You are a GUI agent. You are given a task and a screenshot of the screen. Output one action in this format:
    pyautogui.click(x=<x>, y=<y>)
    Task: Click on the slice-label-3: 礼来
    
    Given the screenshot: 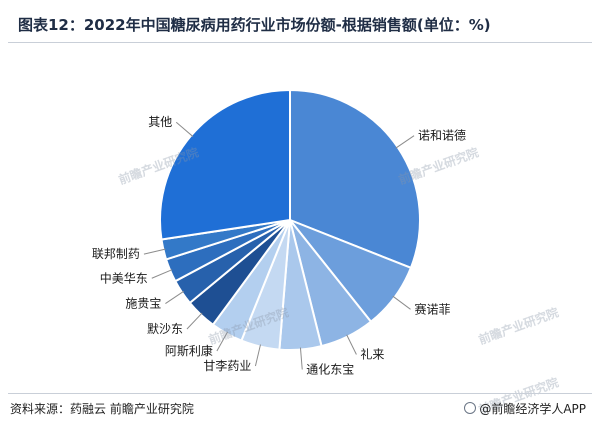 What is the action you would take?
    pyautogui.click(x=372, y=353)
    